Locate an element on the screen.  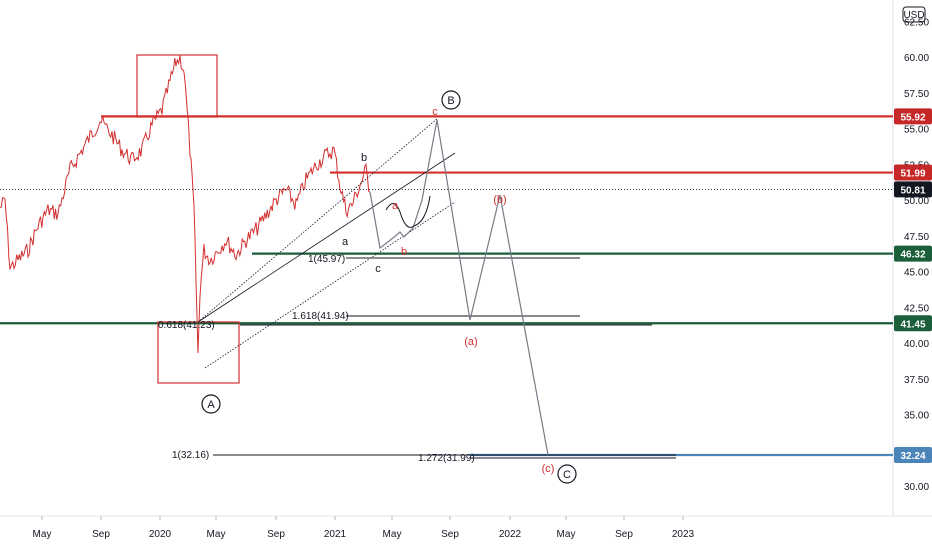
y-tick-label: 30.00 is located at coordinates (916, 487).